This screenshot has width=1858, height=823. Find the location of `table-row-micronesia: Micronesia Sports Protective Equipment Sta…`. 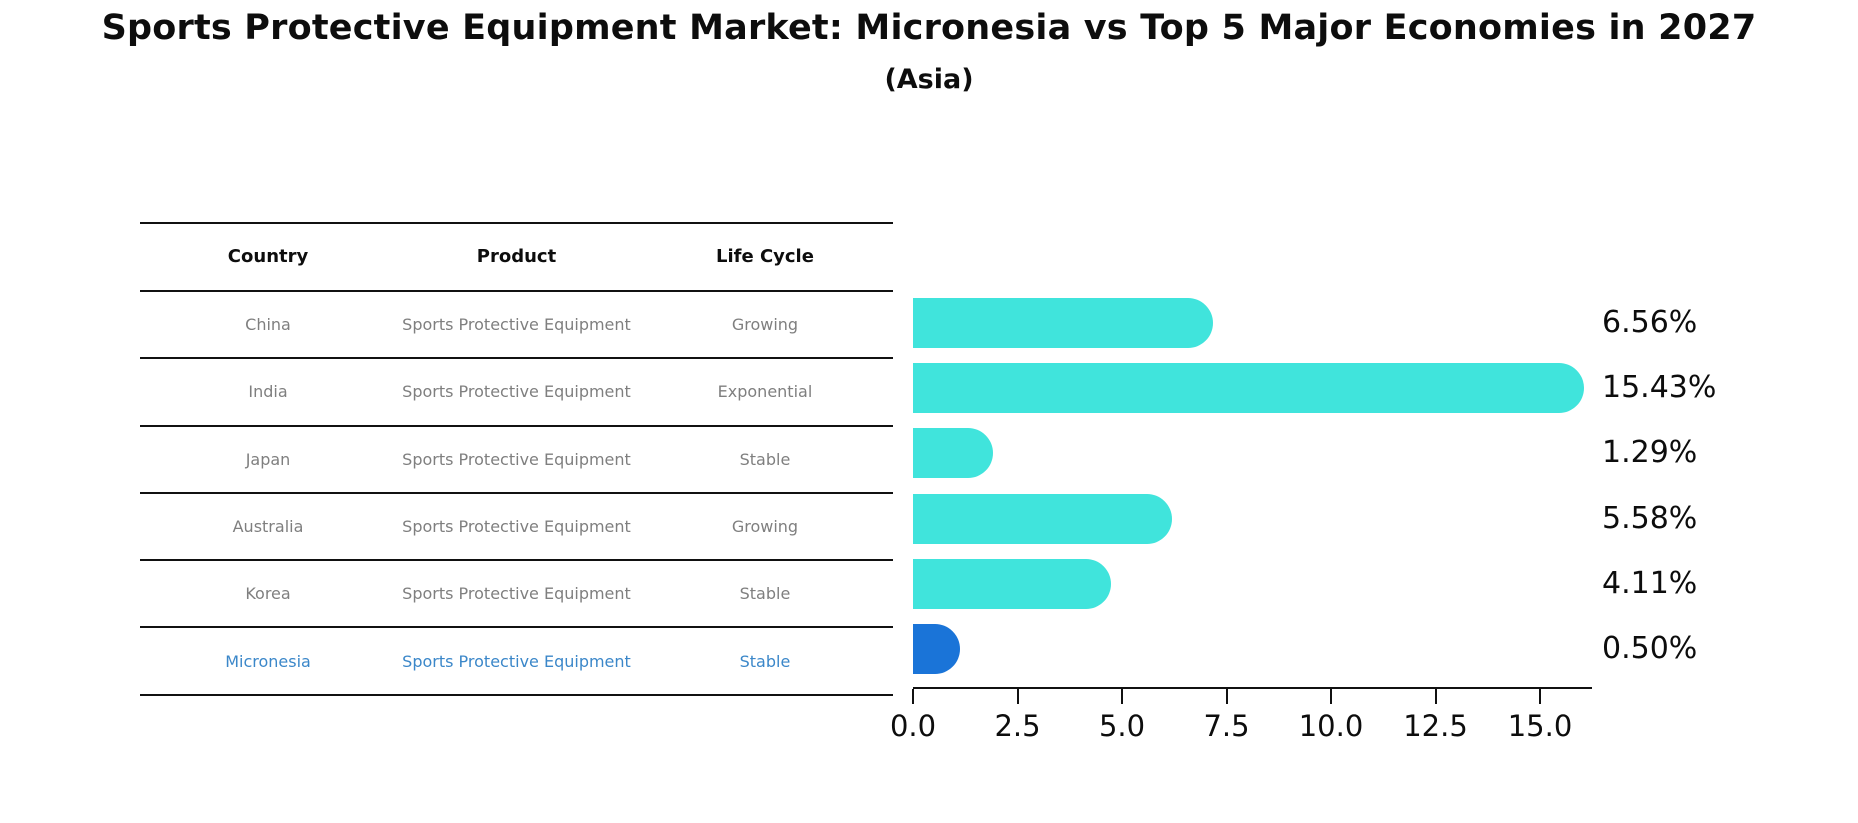

table-row-micronesia: Micronesia Sports Protective Equipment Sta… is located at coordinates (516, 661).